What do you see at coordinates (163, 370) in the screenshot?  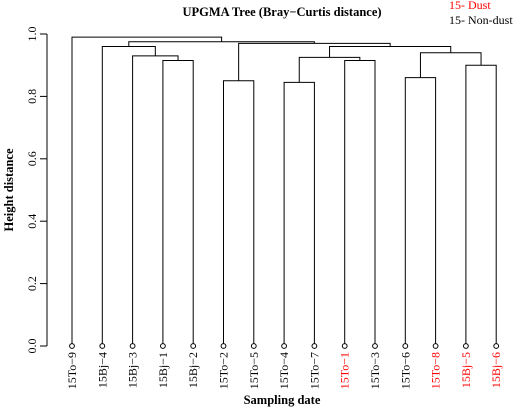 I see `leaf-label: 15Bj−1` at bounding box center [163, 370].